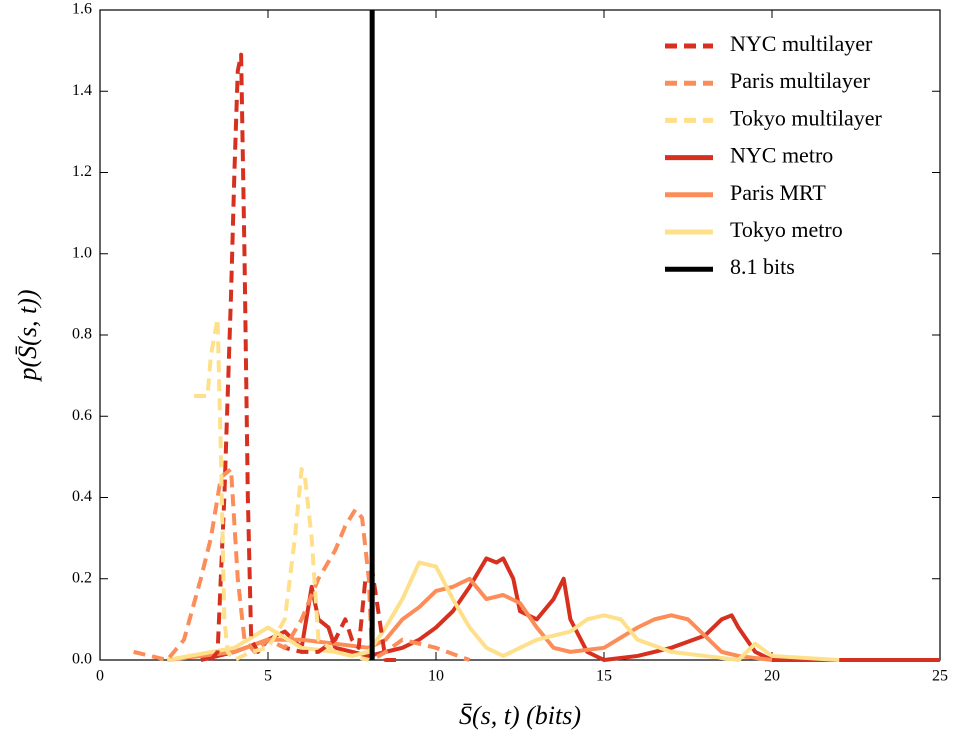 The width and height of the screenshot is (955, 740). I want to click on x-axis-label: S̄(s, t) (bits), so click(520, 715).